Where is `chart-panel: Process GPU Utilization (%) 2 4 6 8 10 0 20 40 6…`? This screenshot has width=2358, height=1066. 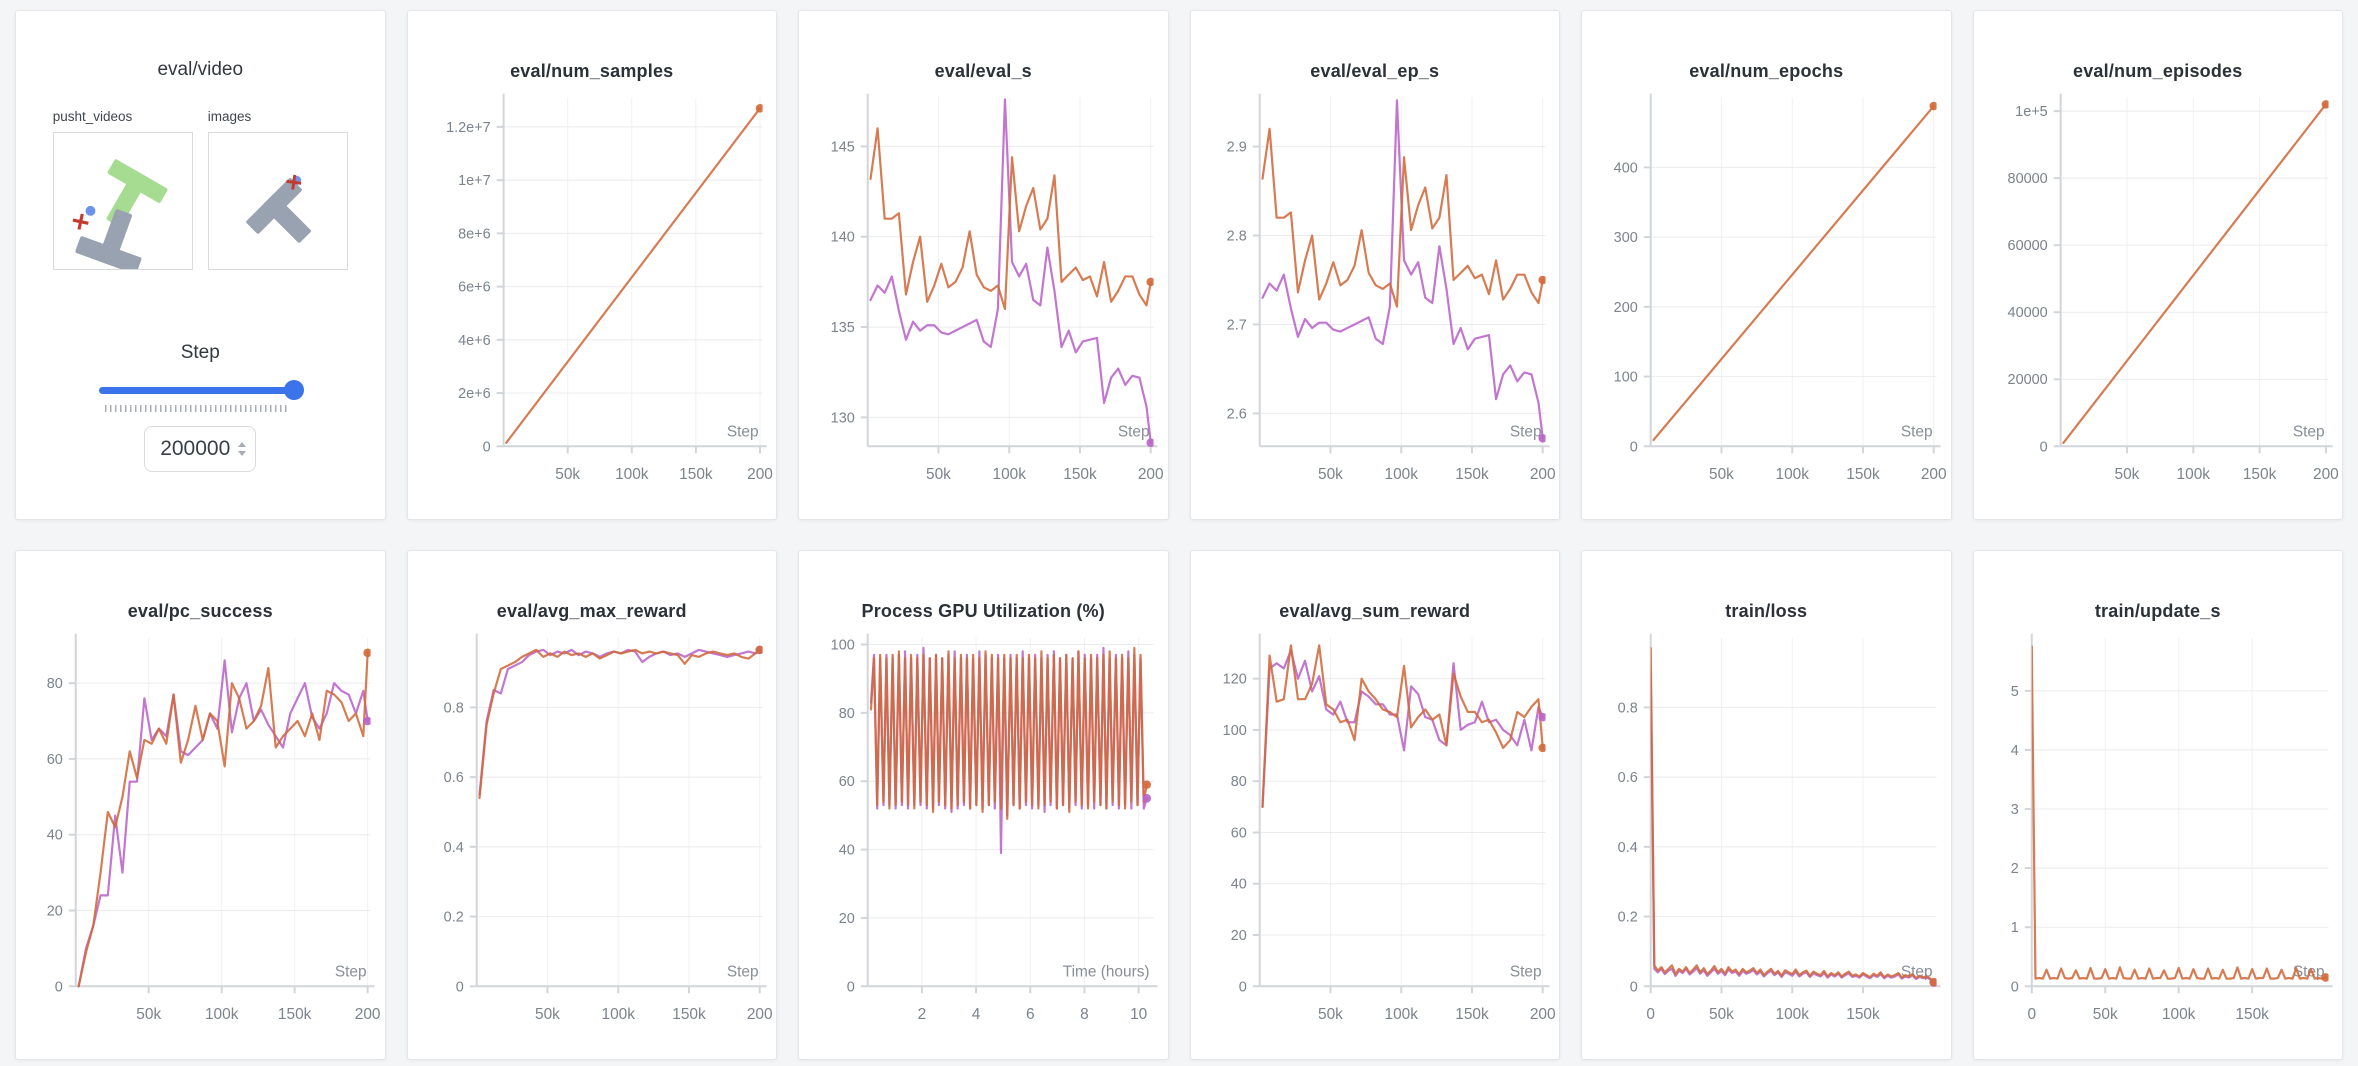
chart-panel: Process GPU Utilization (%) 2 4 6 8 10 0 20 40 6… is located at coordinates (983, 805).